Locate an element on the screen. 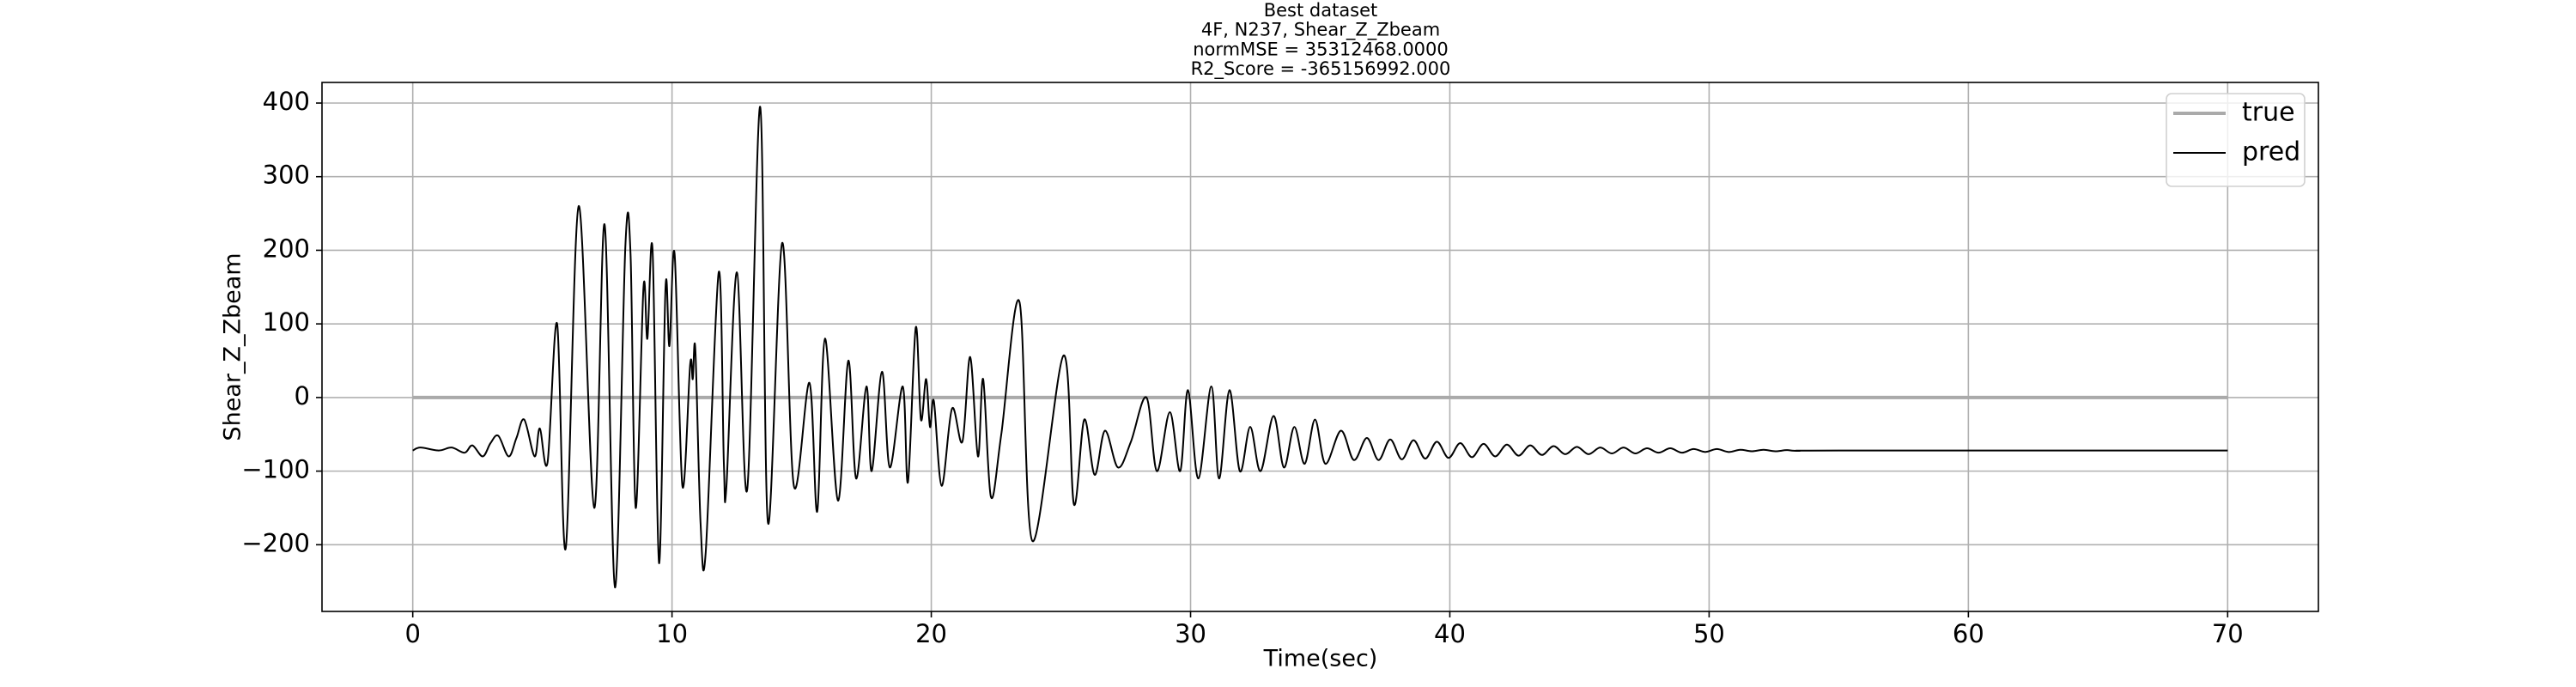 The height and width of the screenshot is (687, 2576). y-tick-label: 200 is located at coordinates (286, 248).